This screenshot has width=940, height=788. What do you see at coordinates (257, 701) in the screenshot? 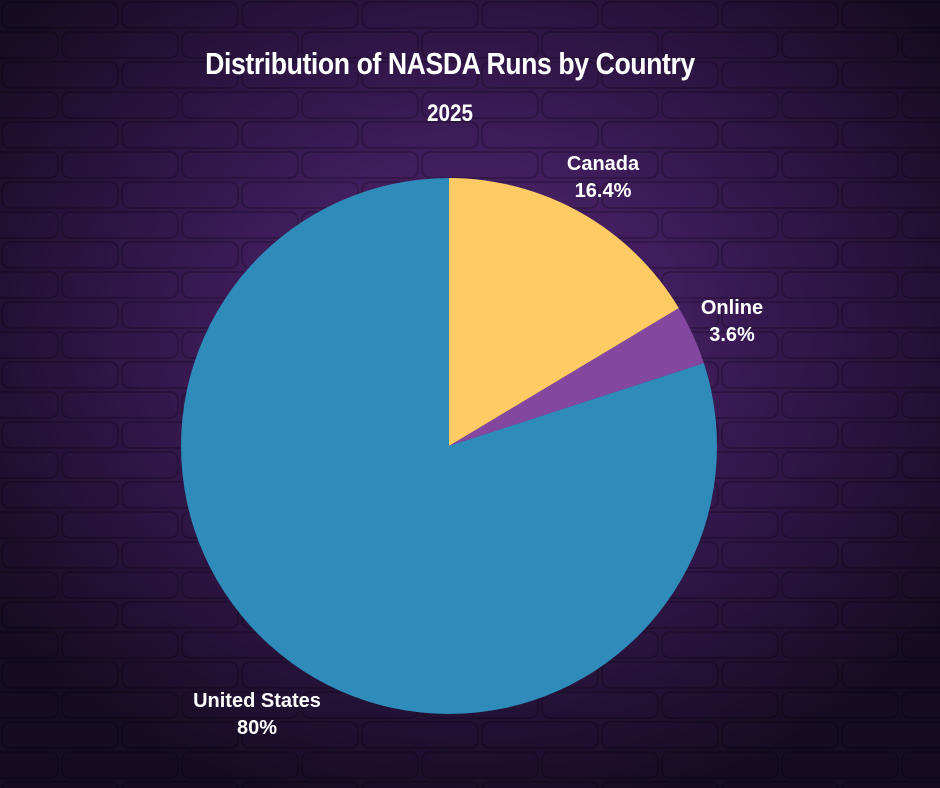
I see `slice-label-united-states: United States` at bounding box center [257, 701].